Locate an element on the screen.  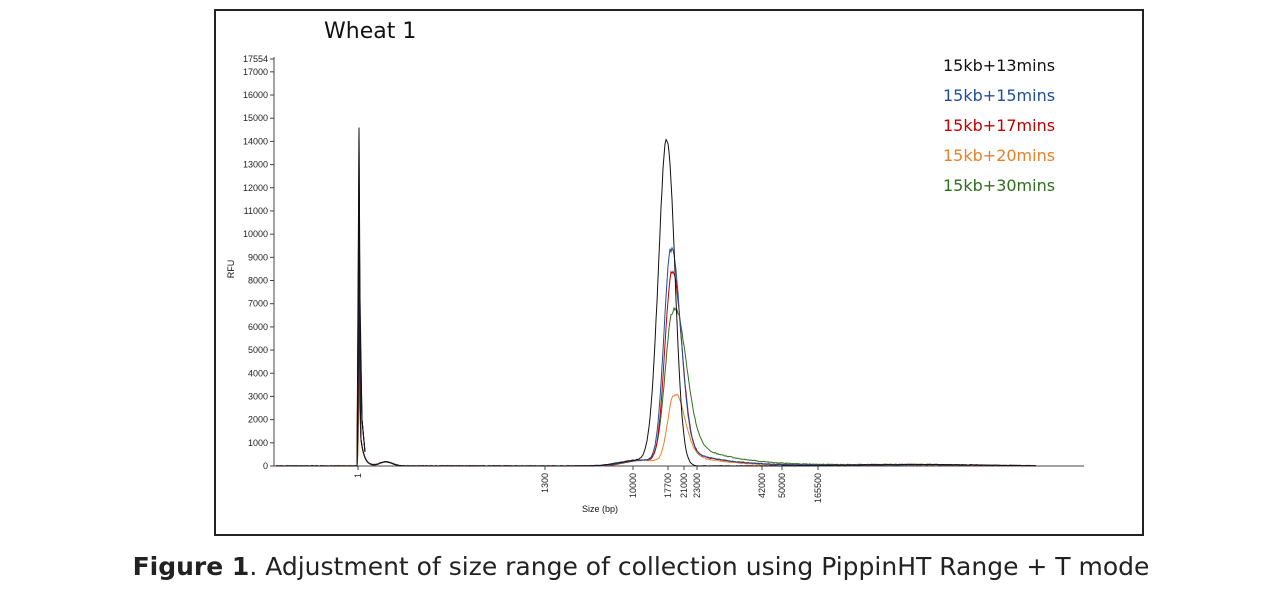
x-tick-label: 17700 is located at coordinates (668, 485).